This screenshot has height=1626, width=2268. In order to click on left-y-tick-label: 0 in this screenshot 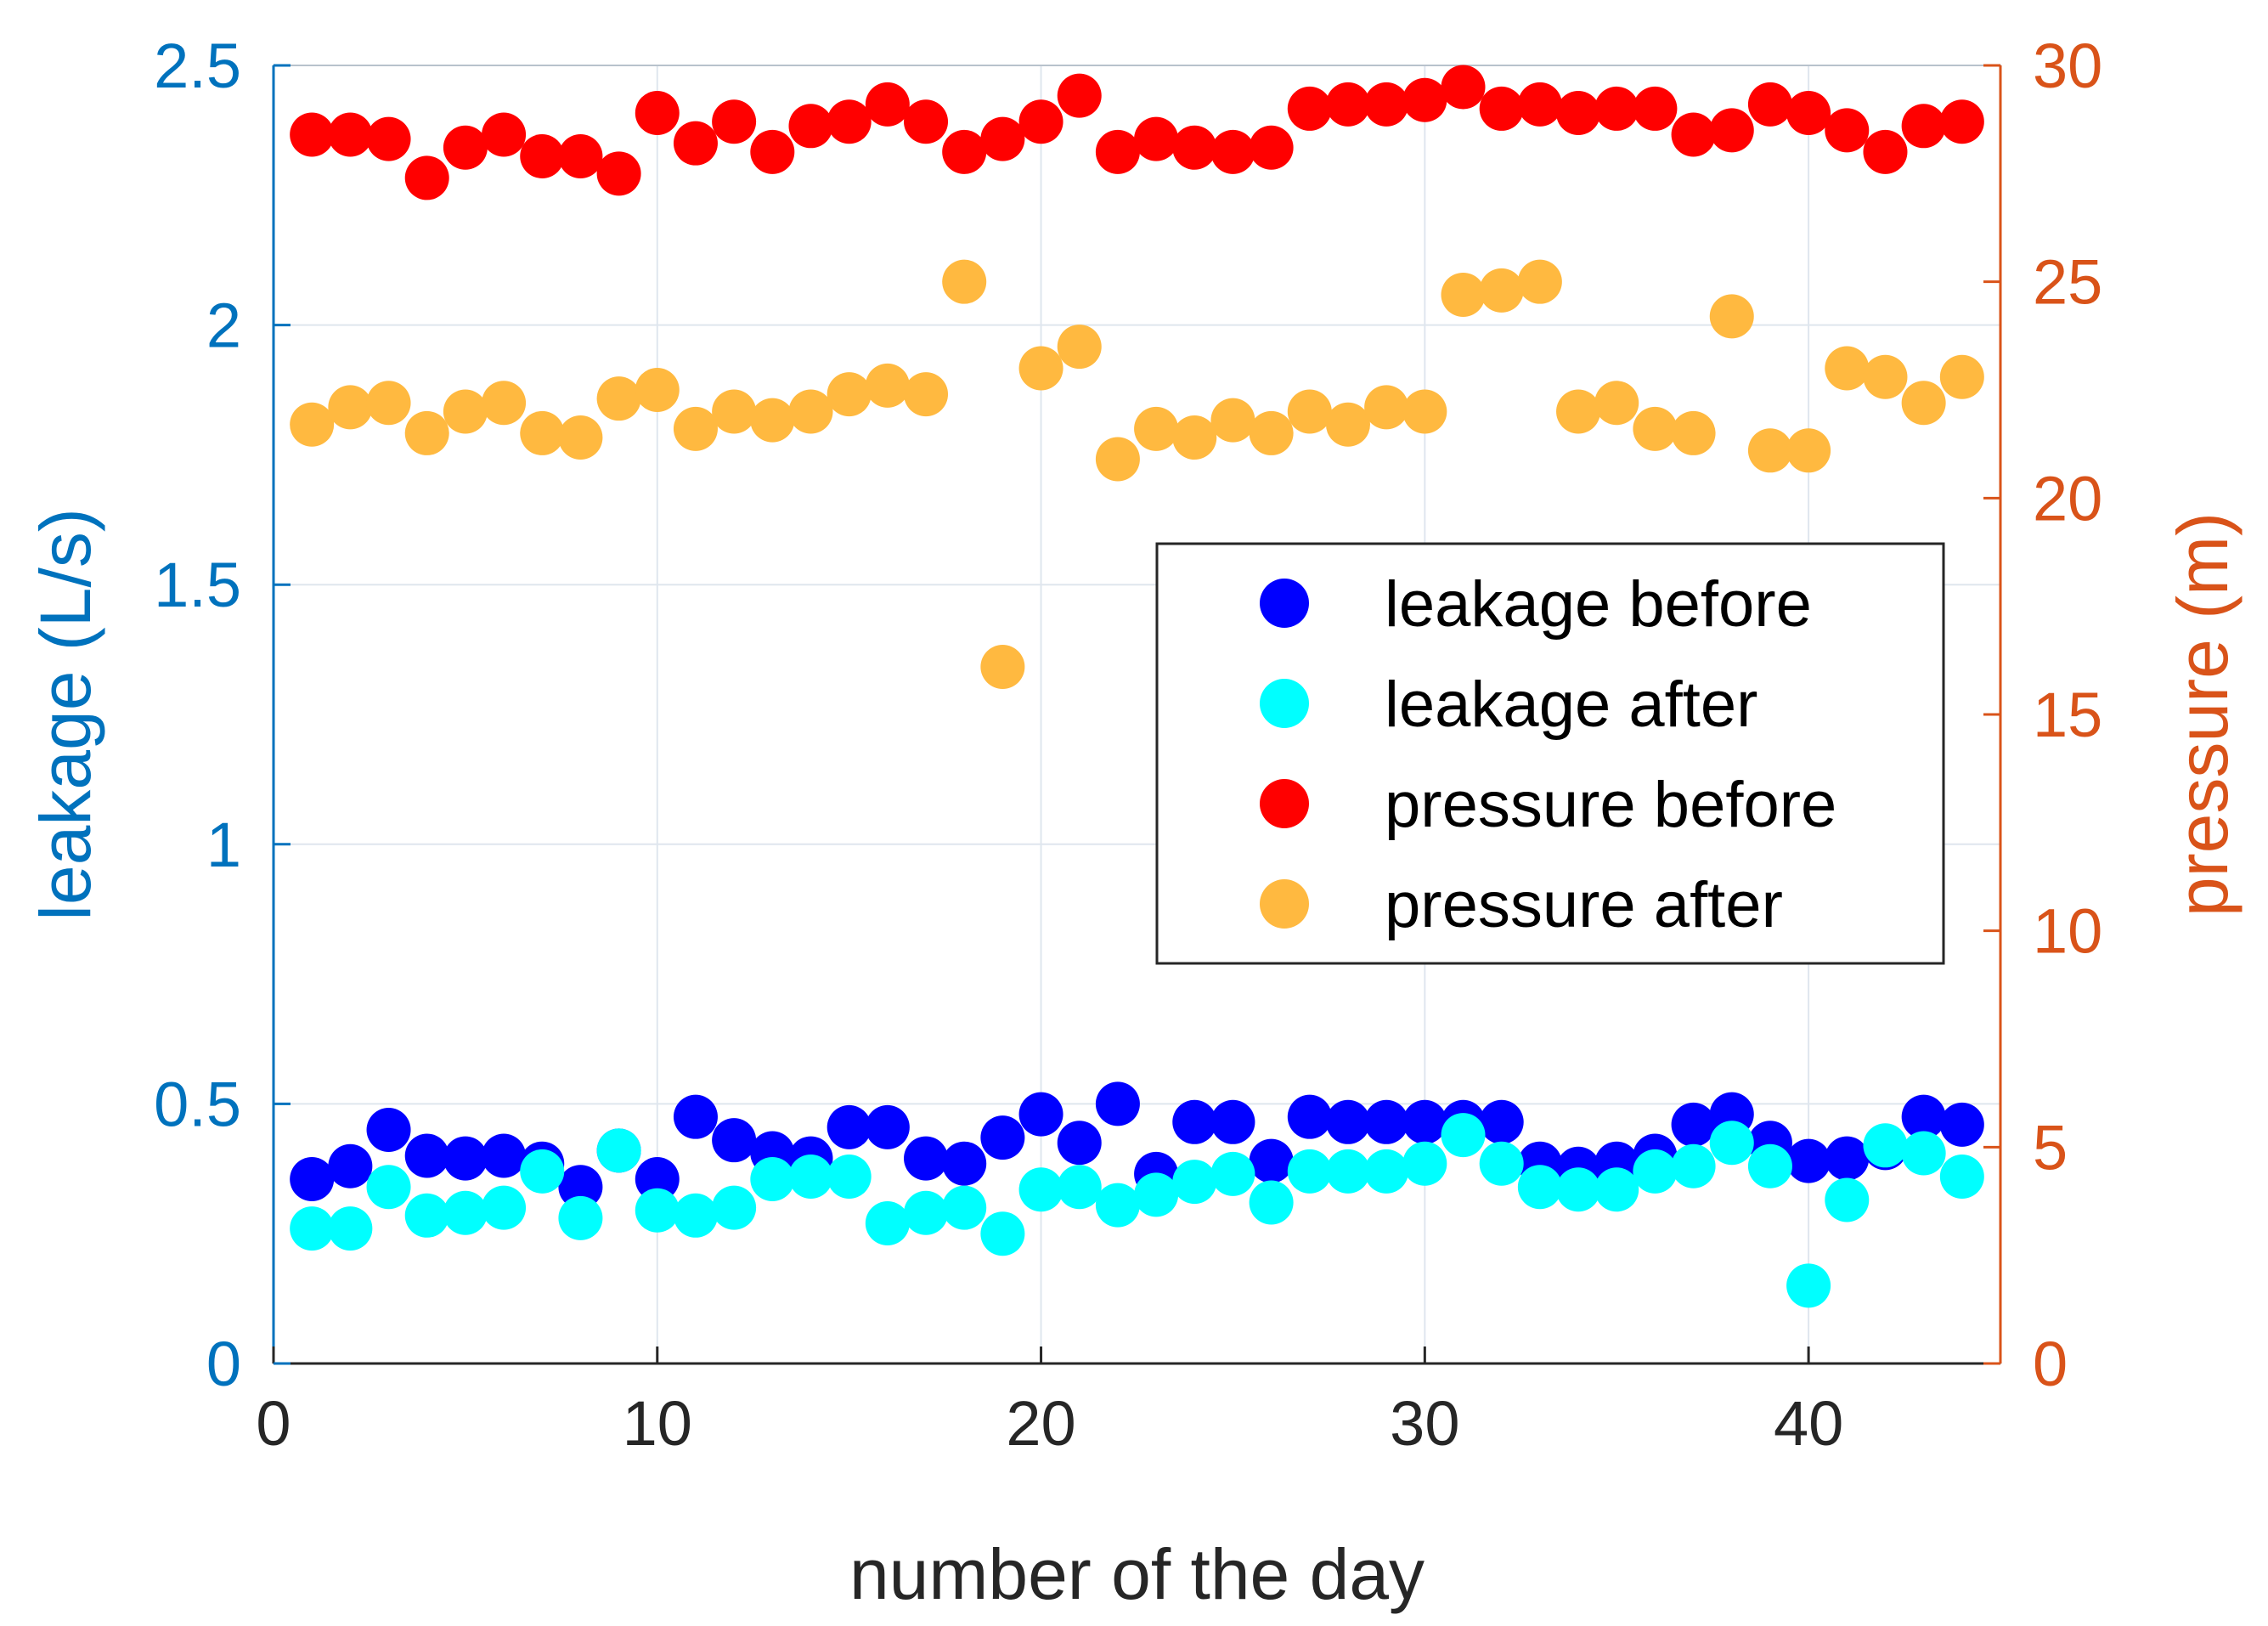, I will do `click(223, 1364)`.